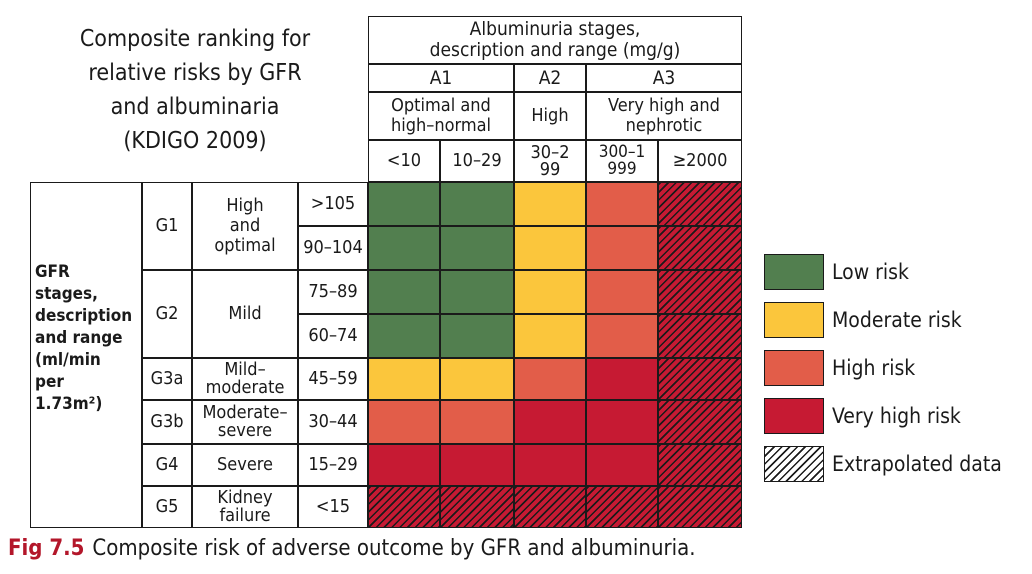 This screenshot has width=1032, height=574. Describe the element at coordinates (167, 379) in the screenshot. I see `gfr-stage-g3a: G3a` at that location.